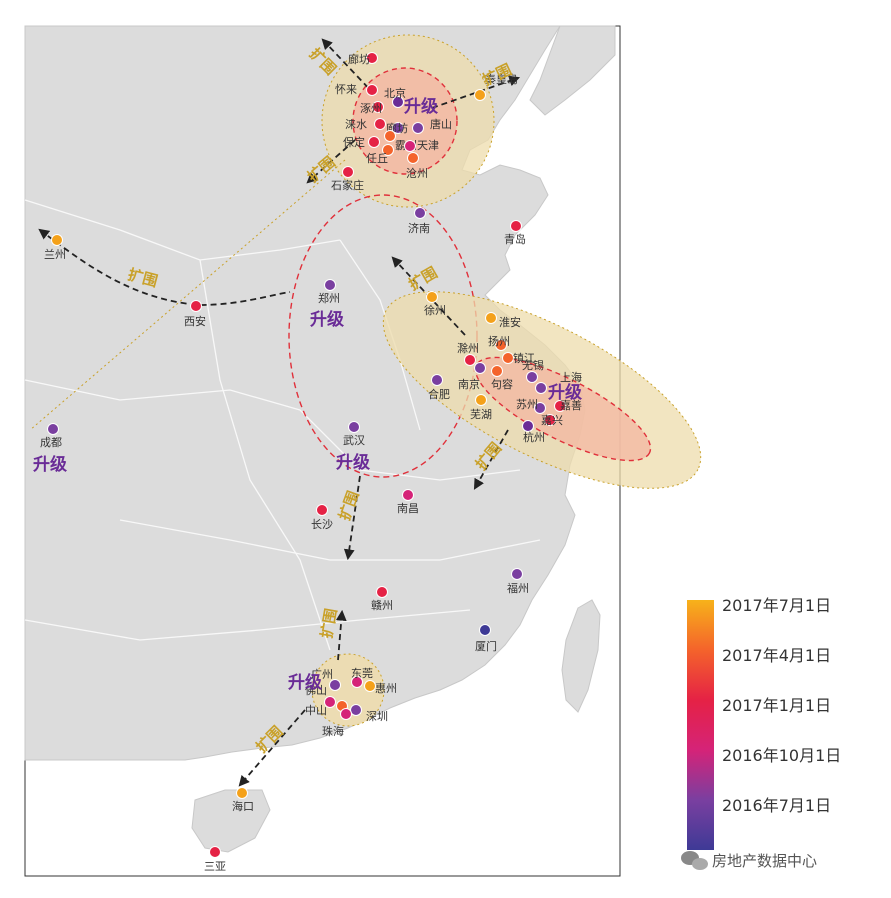 The image size is (891, 898). I want to click on city-label: 天津, so click(428, 145).